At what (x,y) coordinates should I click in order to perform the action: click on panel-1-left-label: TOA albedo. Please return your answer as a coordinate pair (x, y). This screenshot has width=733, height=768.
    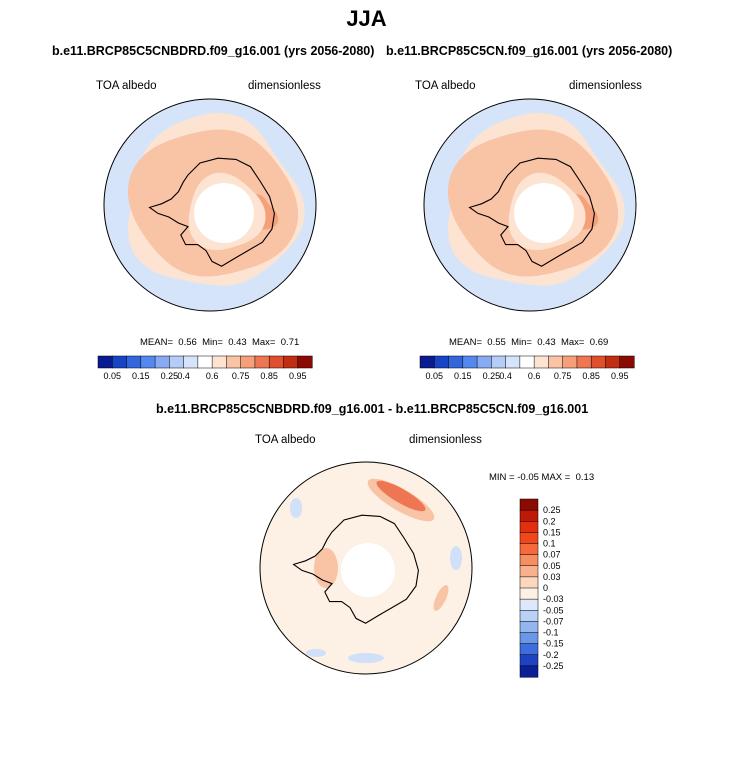
    Looking at the image, I should click on (126, 86).